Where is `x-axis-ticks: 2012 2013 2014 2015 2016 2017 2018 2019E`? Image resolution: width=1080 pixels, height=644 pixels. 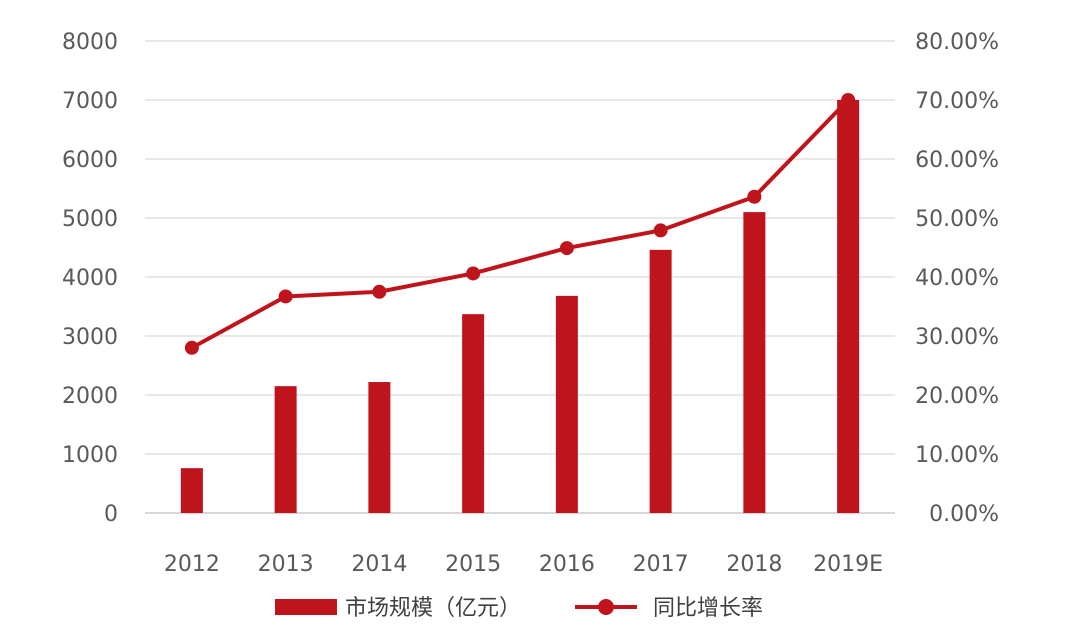 x-axis-ticks: 2012 2013 2014 2015 2016 2017 2018 2019E is located at coordinates (523, 564).